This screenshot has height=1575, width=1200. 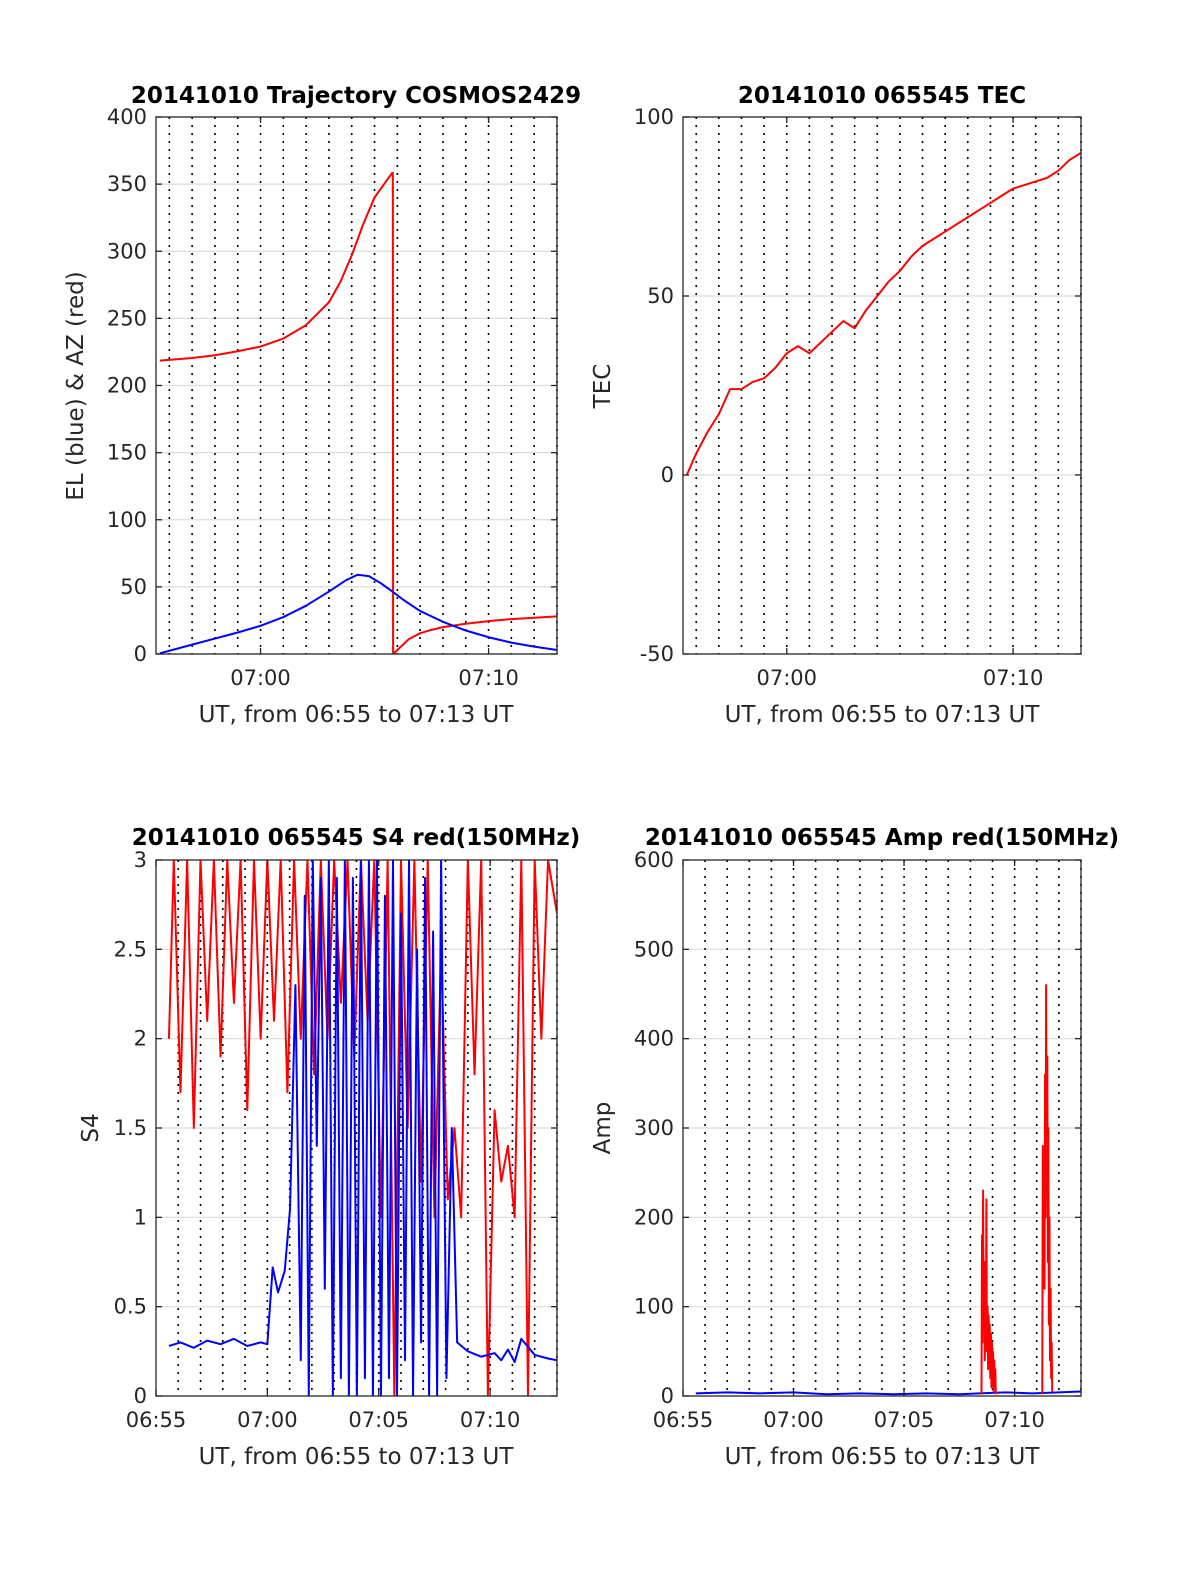 What do you see at coordinates (657, 654) in the screenshot?
I see `y-tick-label: -50` at bounding box center [657, 654].